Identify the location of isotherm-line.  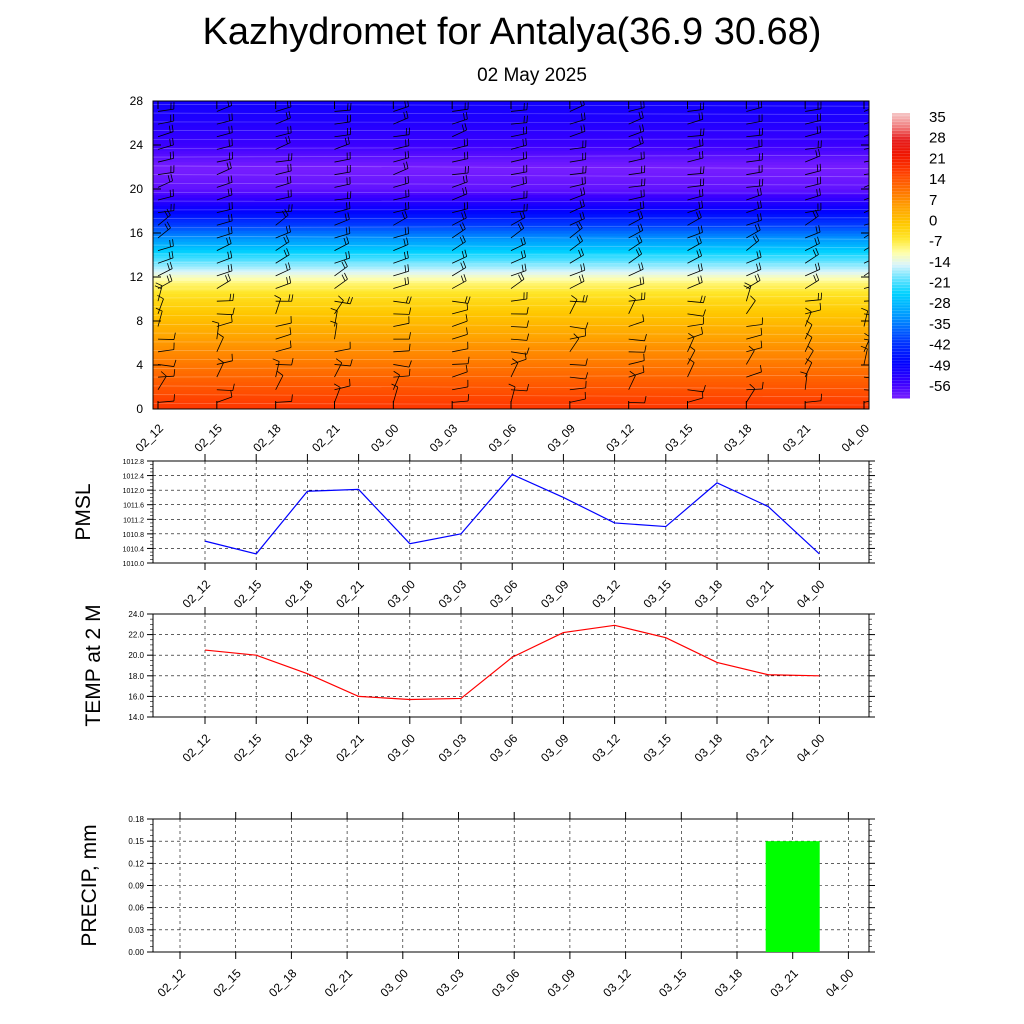
(511, 176).